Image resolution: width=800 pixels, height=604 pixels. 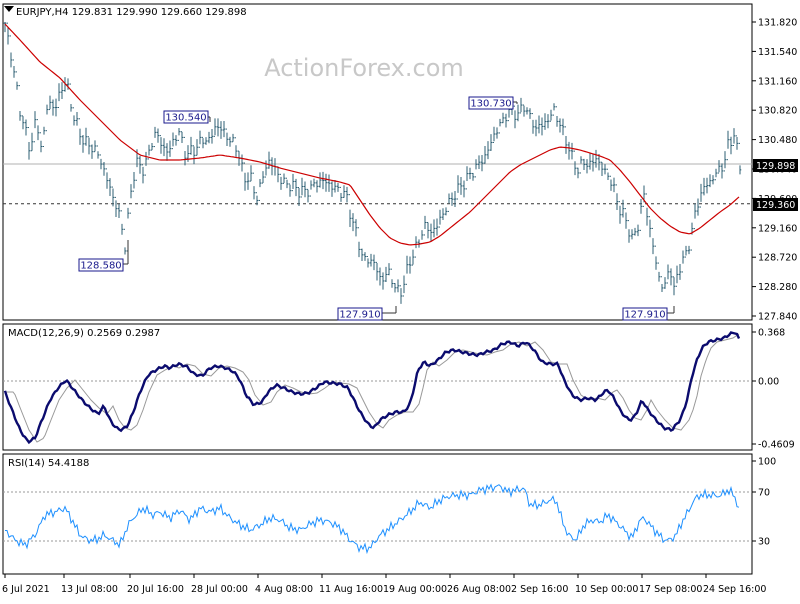 What do you see at coordinates (777, 287) in the screenshot?
I see `price-tick-9: 128.280` at bounding box center [777, 287].